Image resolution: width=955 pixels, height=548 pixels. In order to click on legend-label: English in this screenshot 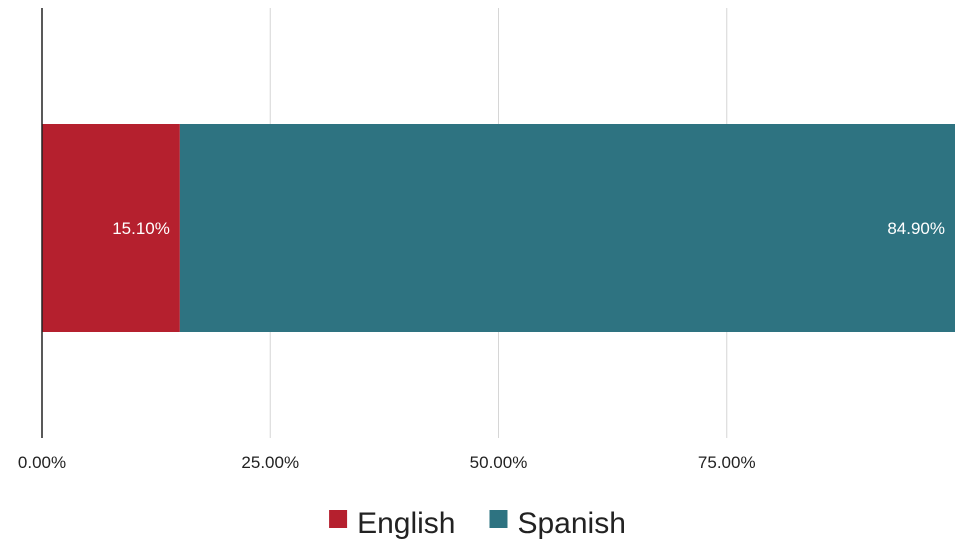, I will do `click(406, 523)`.